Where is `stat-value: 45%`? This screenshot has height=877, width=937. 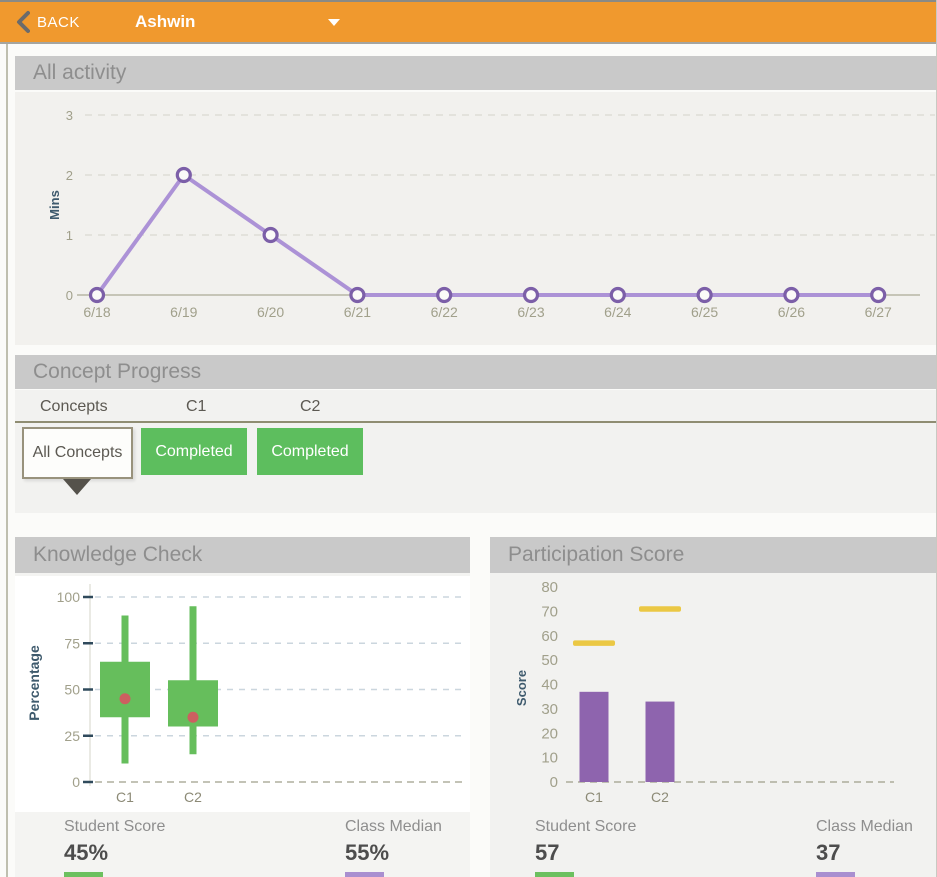 stat-value: 45% is located at coordinates (86, 852).